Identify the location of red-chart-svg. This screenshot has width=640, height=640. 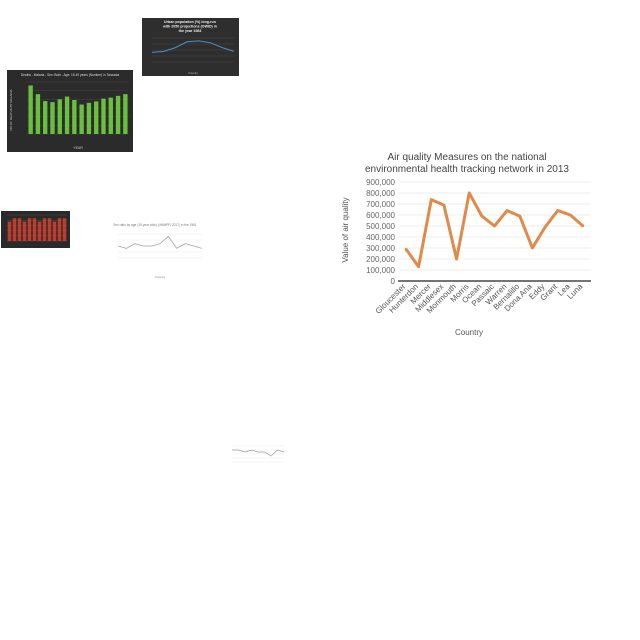
(37, 228).